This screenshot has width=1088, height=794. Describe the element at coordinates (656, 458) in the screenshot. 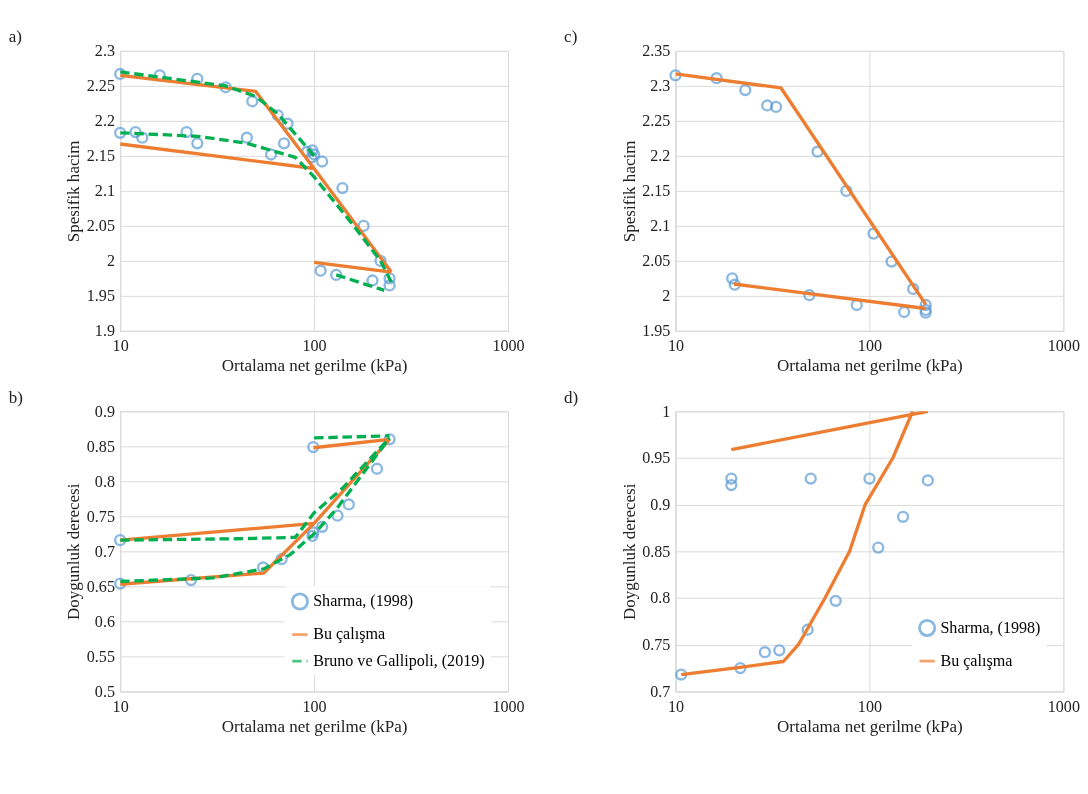

I see `y-tick-label: 0.95` at that location.